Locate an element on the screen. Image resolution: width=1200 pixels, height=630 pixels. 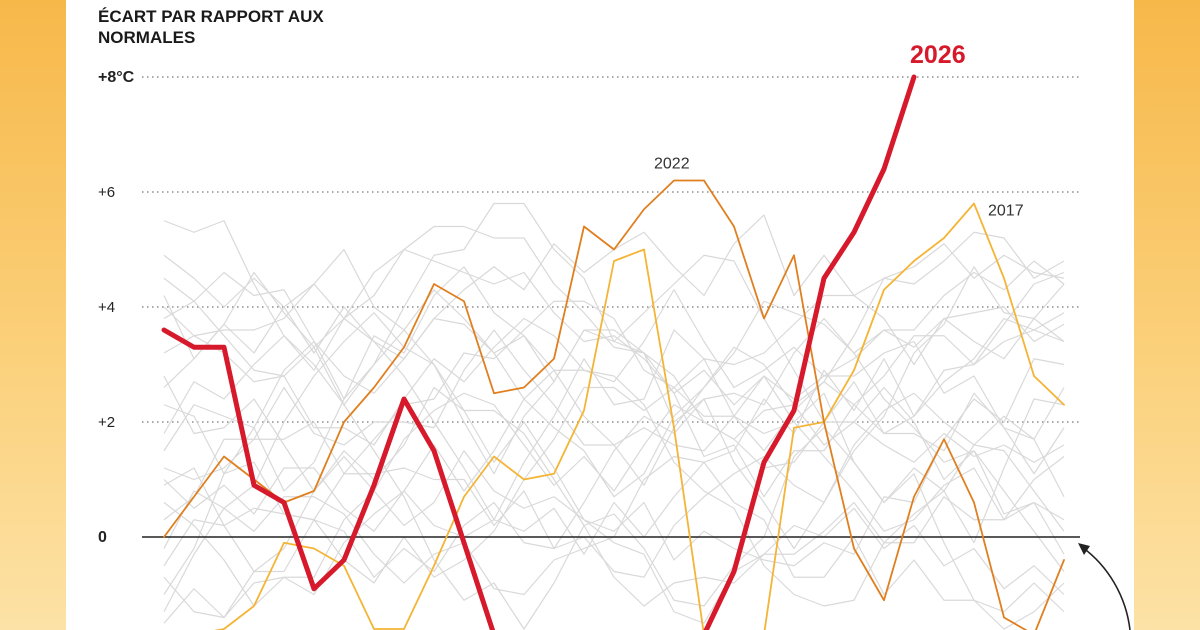
y-tick-label: +6 is located at coordinates (106, 192).